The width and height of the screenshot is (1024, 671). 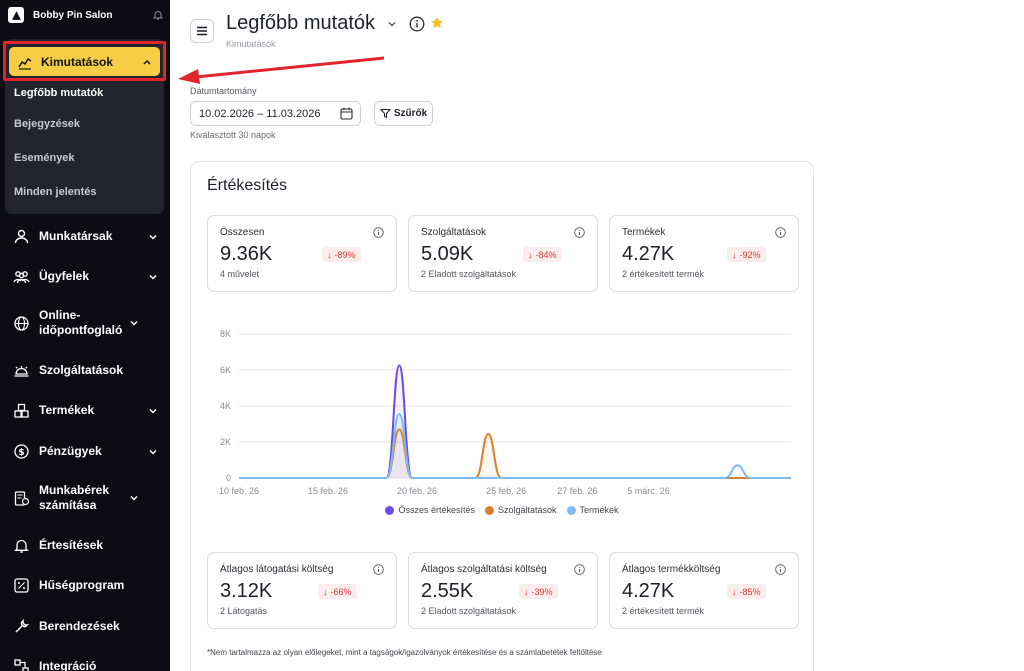 I want to click on legend-label: Termékek, so click(x=599, y=510).